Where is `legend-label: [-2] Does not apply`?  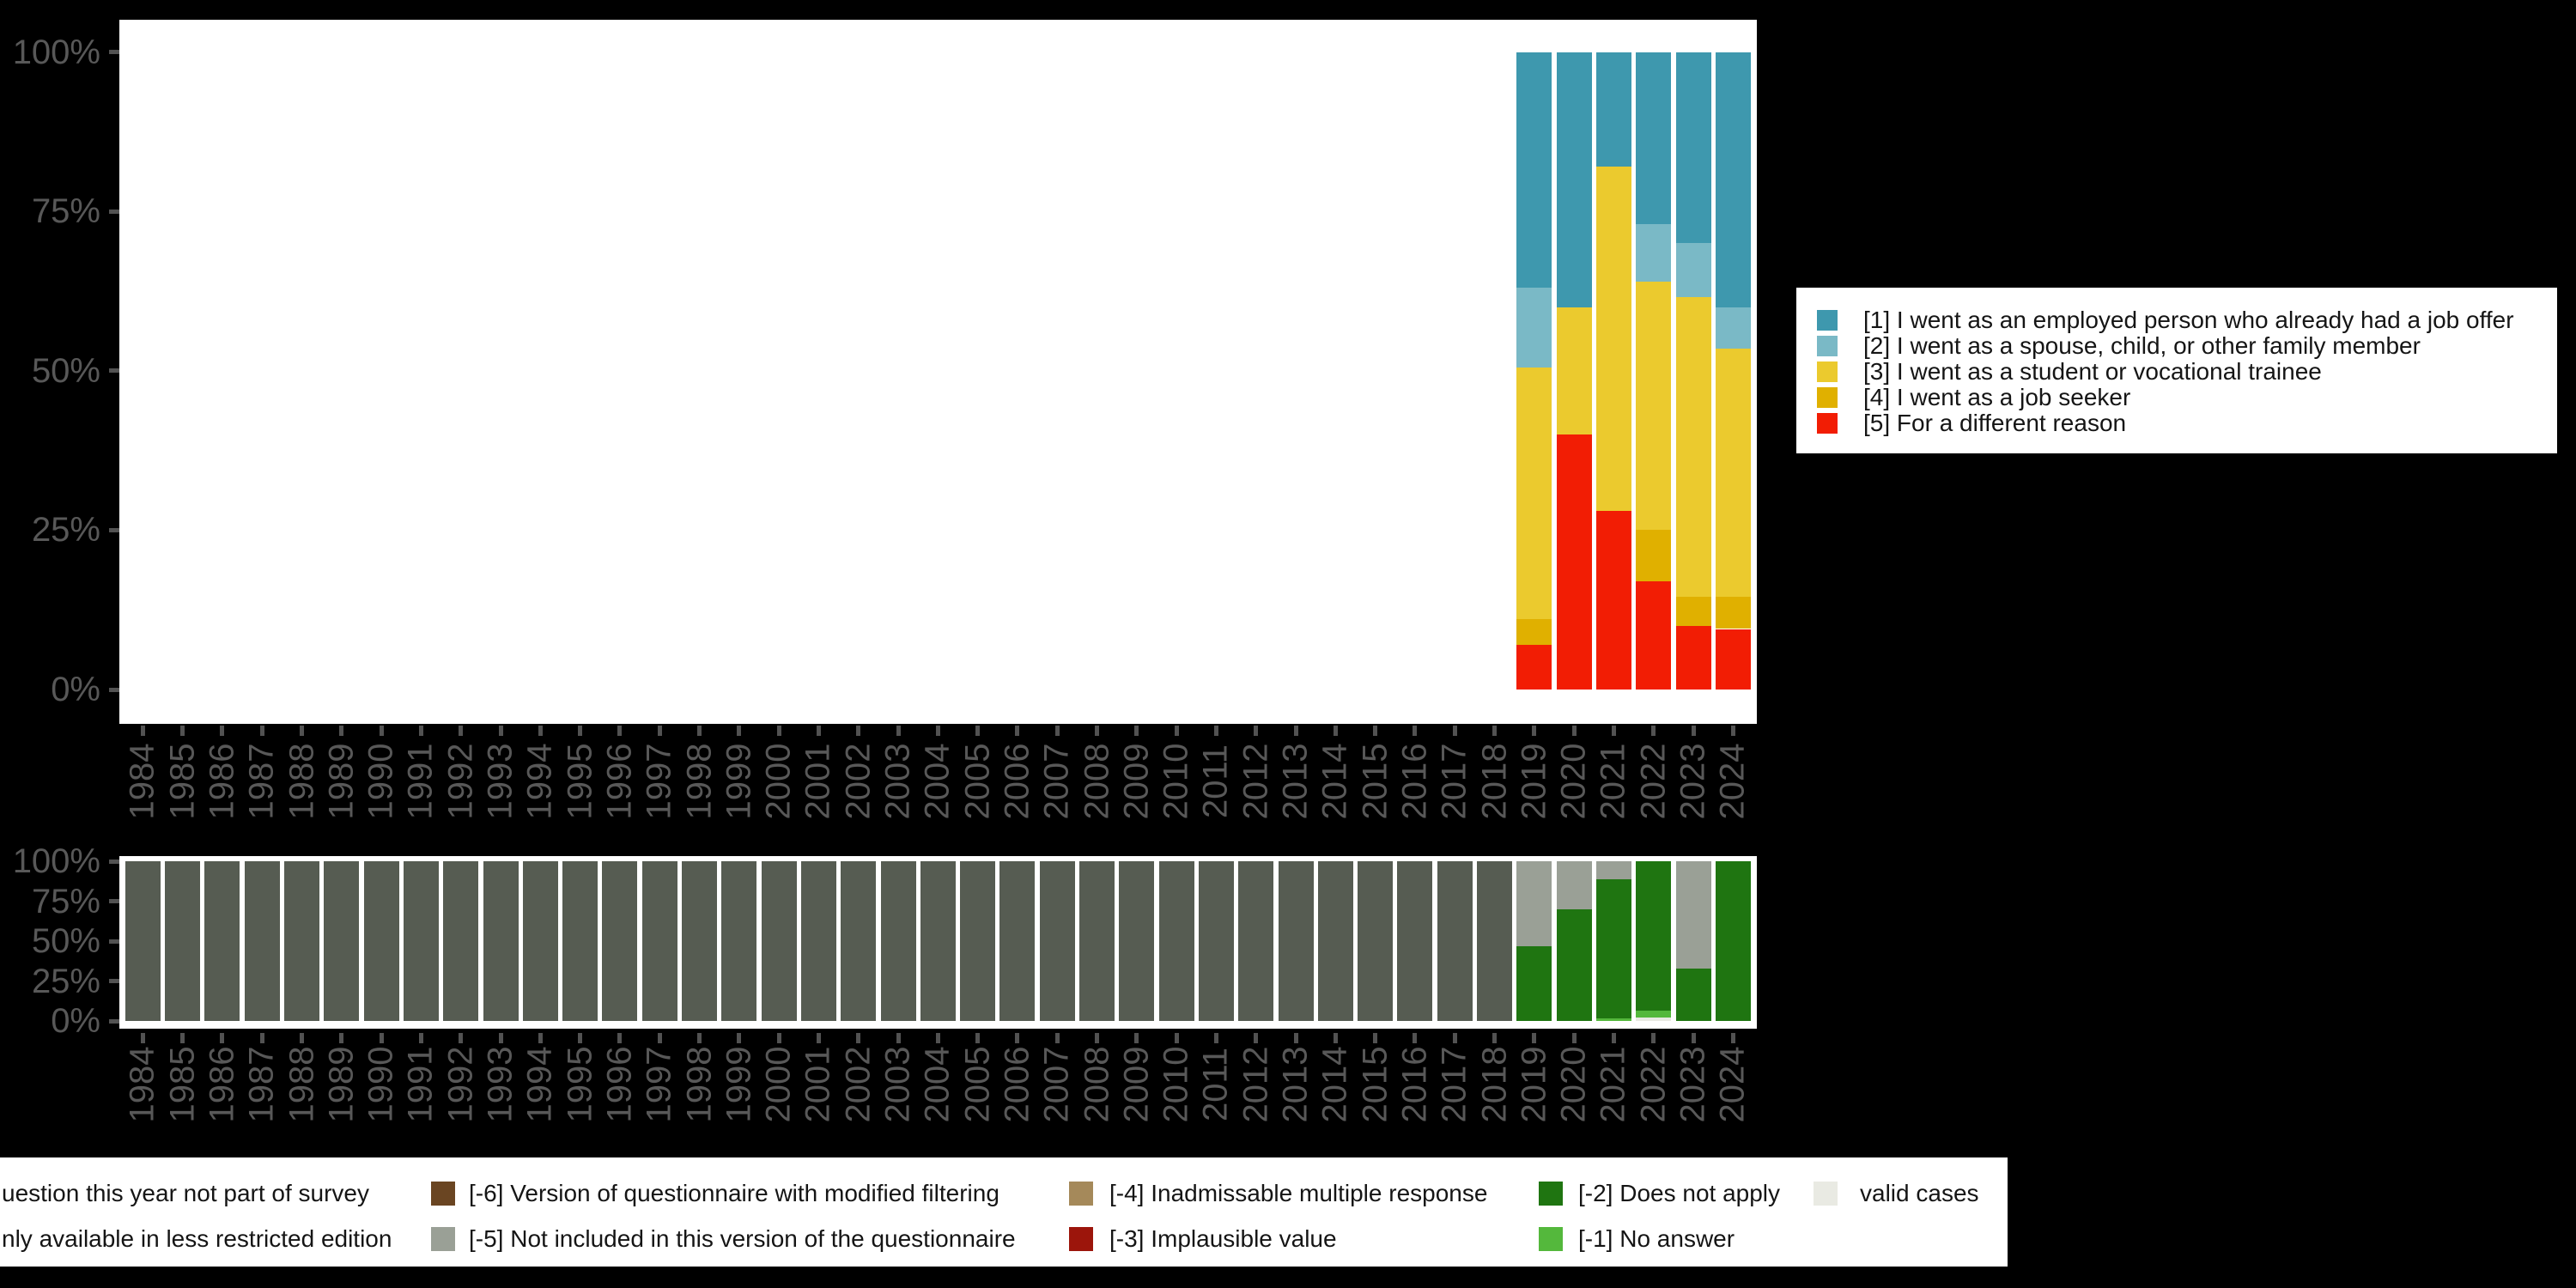 legend-label: [-2] Does not apply is located at coordinates (1679, 1193).